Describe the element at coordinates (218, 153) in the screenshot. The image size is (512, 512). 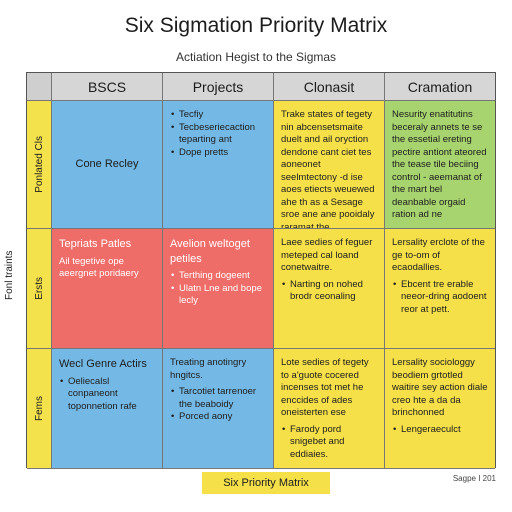
I see `list-item: Dope pretts` at that location.